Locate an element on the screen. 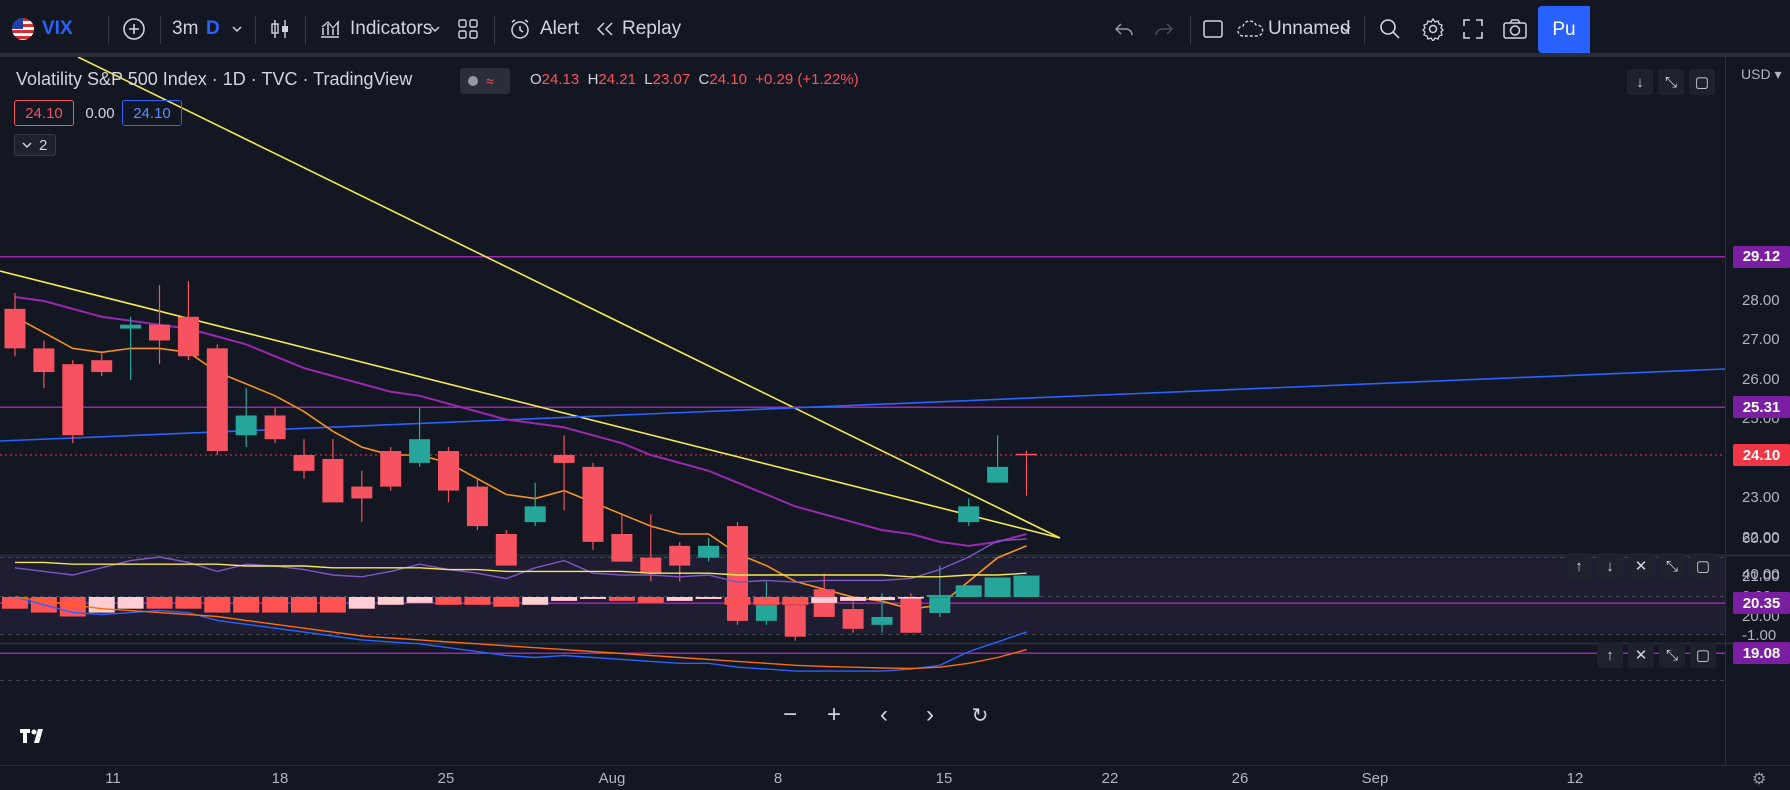 The image size is (1790, 790). eye-icon is located at coordinates (473, 81).